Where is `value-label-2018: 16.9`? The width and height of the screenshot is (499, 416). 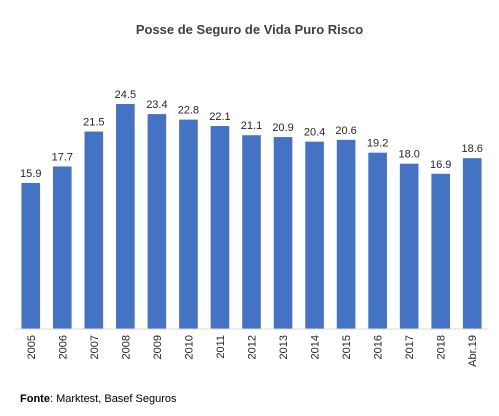 value-label-2018: 16.9 is located at coordinates (440, 165).